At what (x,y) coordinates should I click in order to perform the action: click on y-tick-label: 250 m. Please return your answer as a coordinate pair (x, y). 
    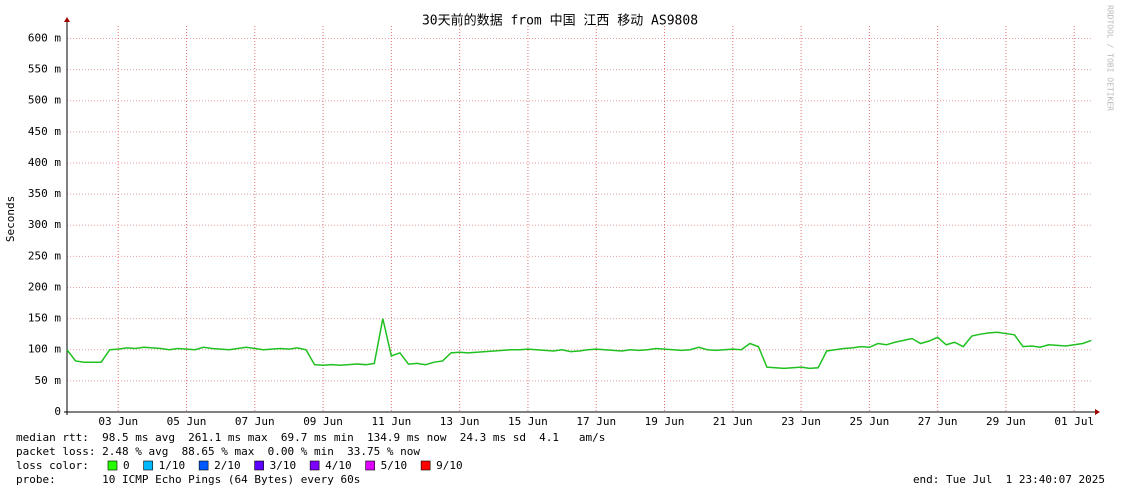
    Looking at the image, I should click on (44, 255).